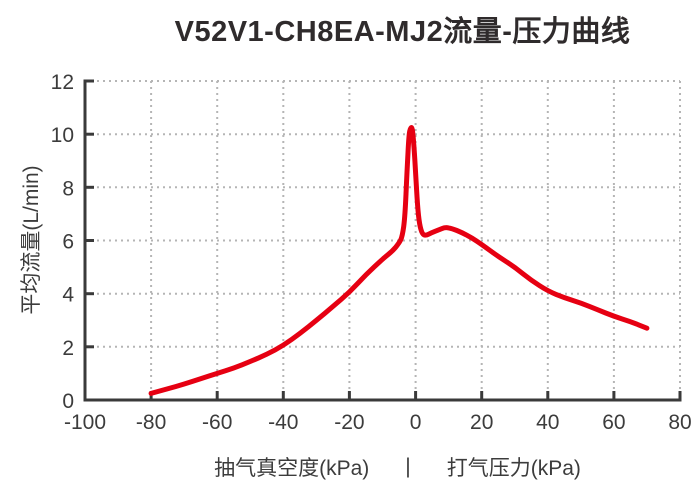  Describe the element at coordinates (382, 467) in the screenshot. I see `x-axis-caption: 抽气真空度(kPa) | 打气压力(kPa)` at that location.